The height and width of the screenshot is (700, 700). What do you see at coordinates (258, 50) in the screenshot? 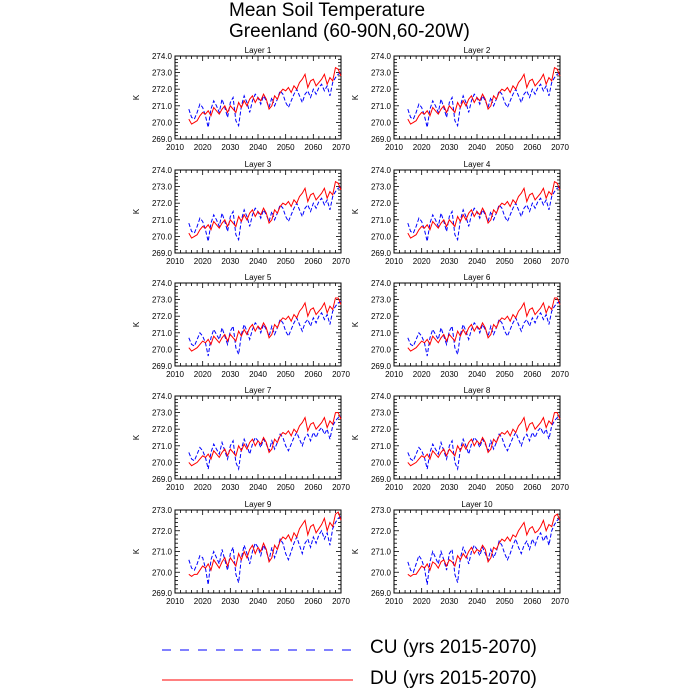
I see `panel-title: Layer 1` at bounding box center [258, 50].